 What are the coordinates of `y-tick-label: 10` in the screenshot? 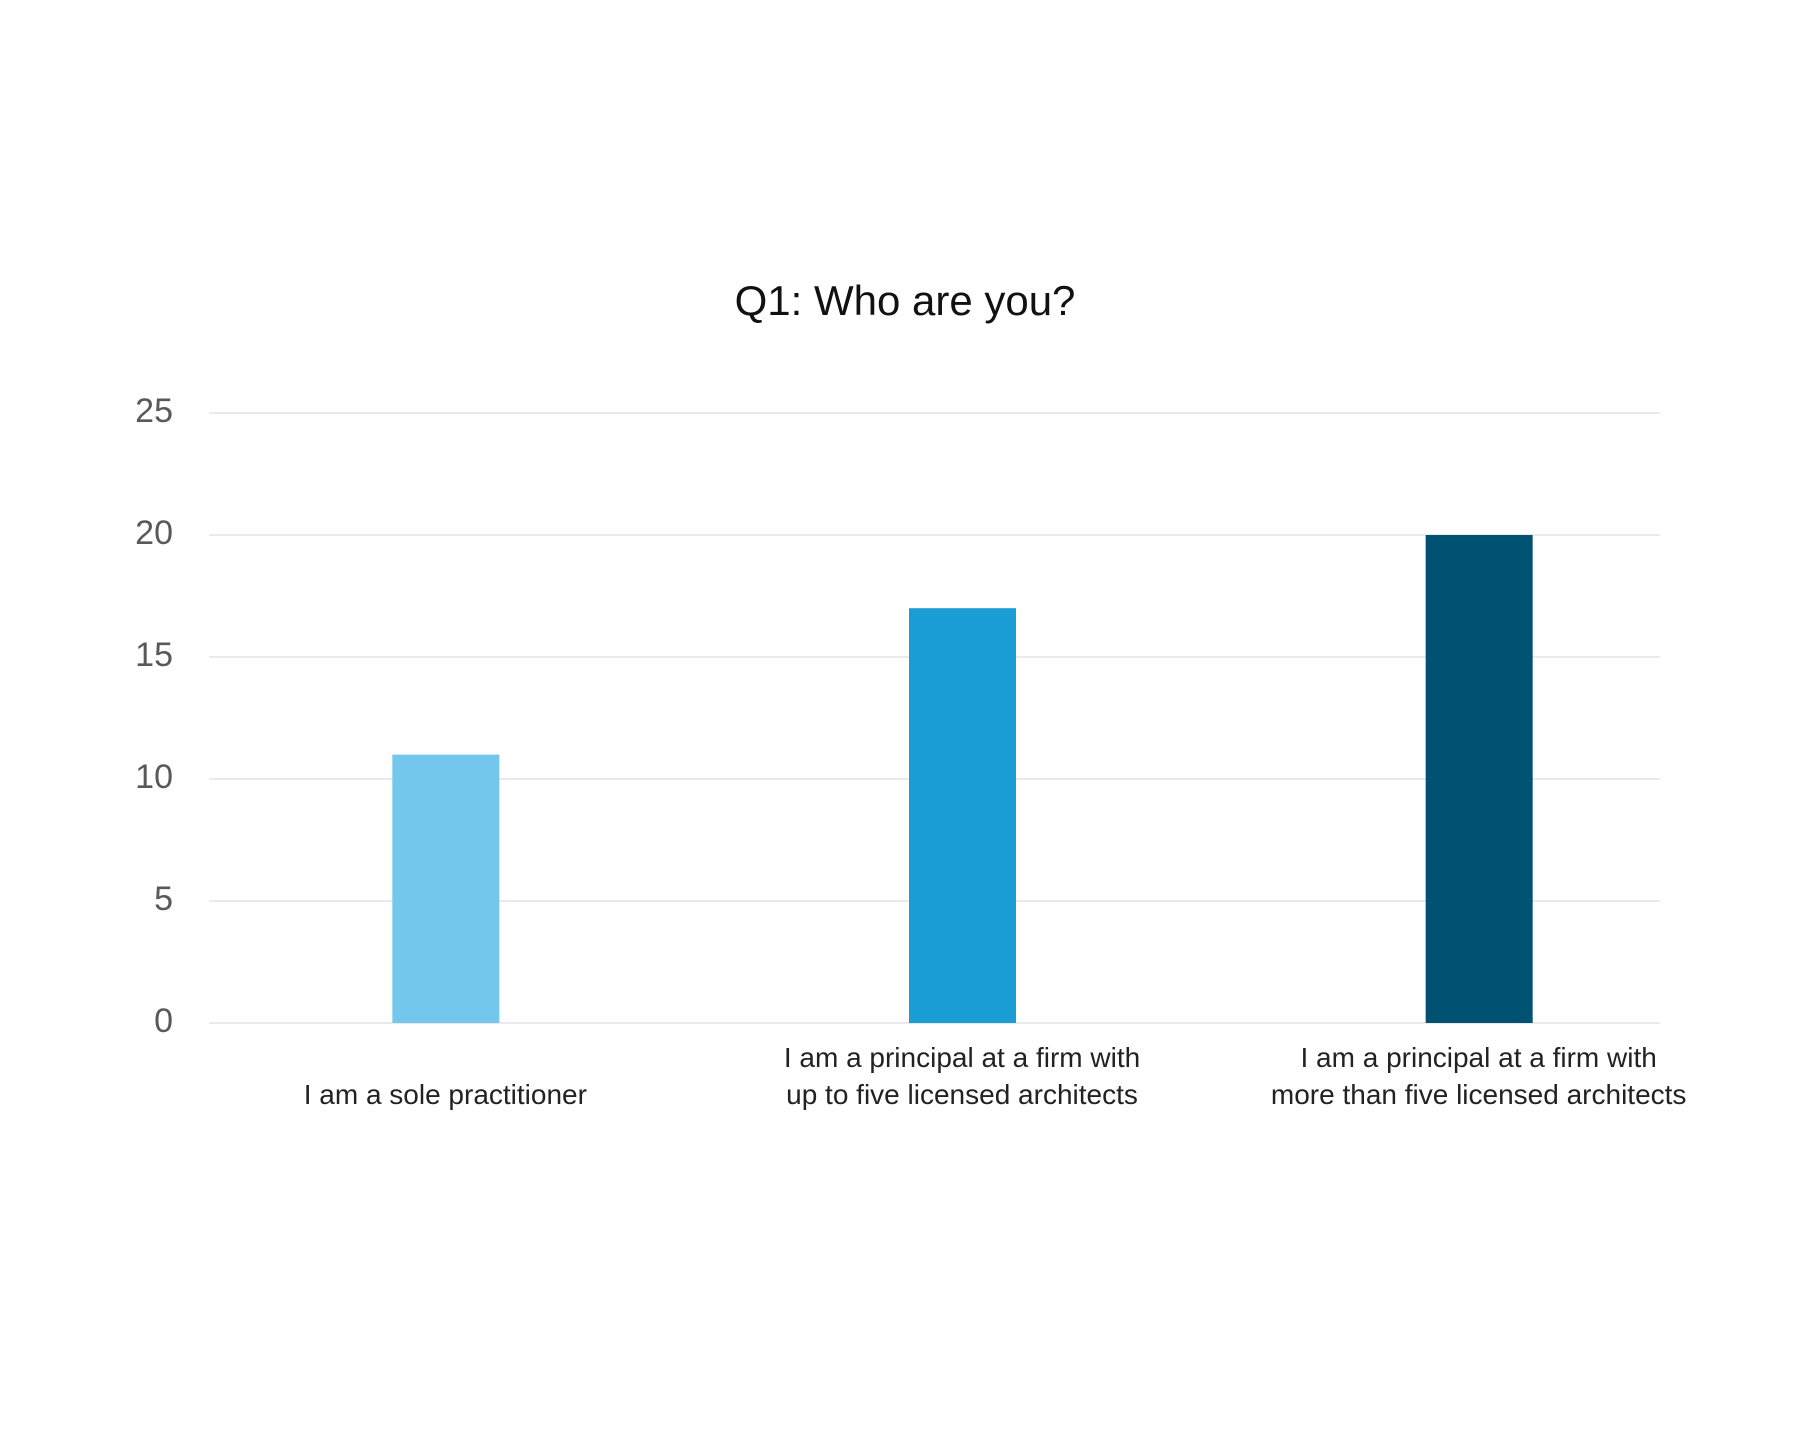 It's located at (154, 777).